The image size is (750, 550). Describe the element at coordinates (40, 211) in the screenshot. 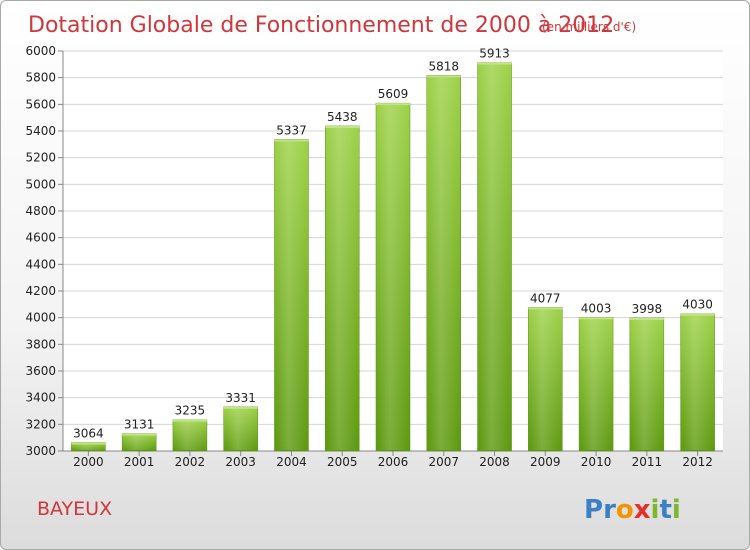

I see `y-tick-label: 4800` at that location.